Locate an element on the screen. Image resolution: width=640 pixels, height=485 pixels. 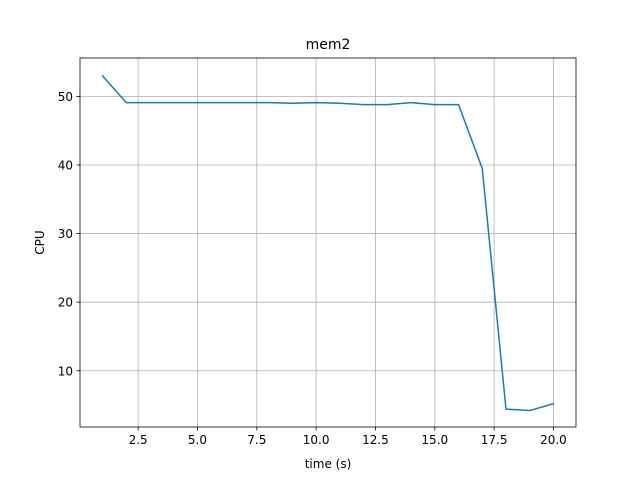
y-axis-label: CPU is located at coordinates (40, 242).